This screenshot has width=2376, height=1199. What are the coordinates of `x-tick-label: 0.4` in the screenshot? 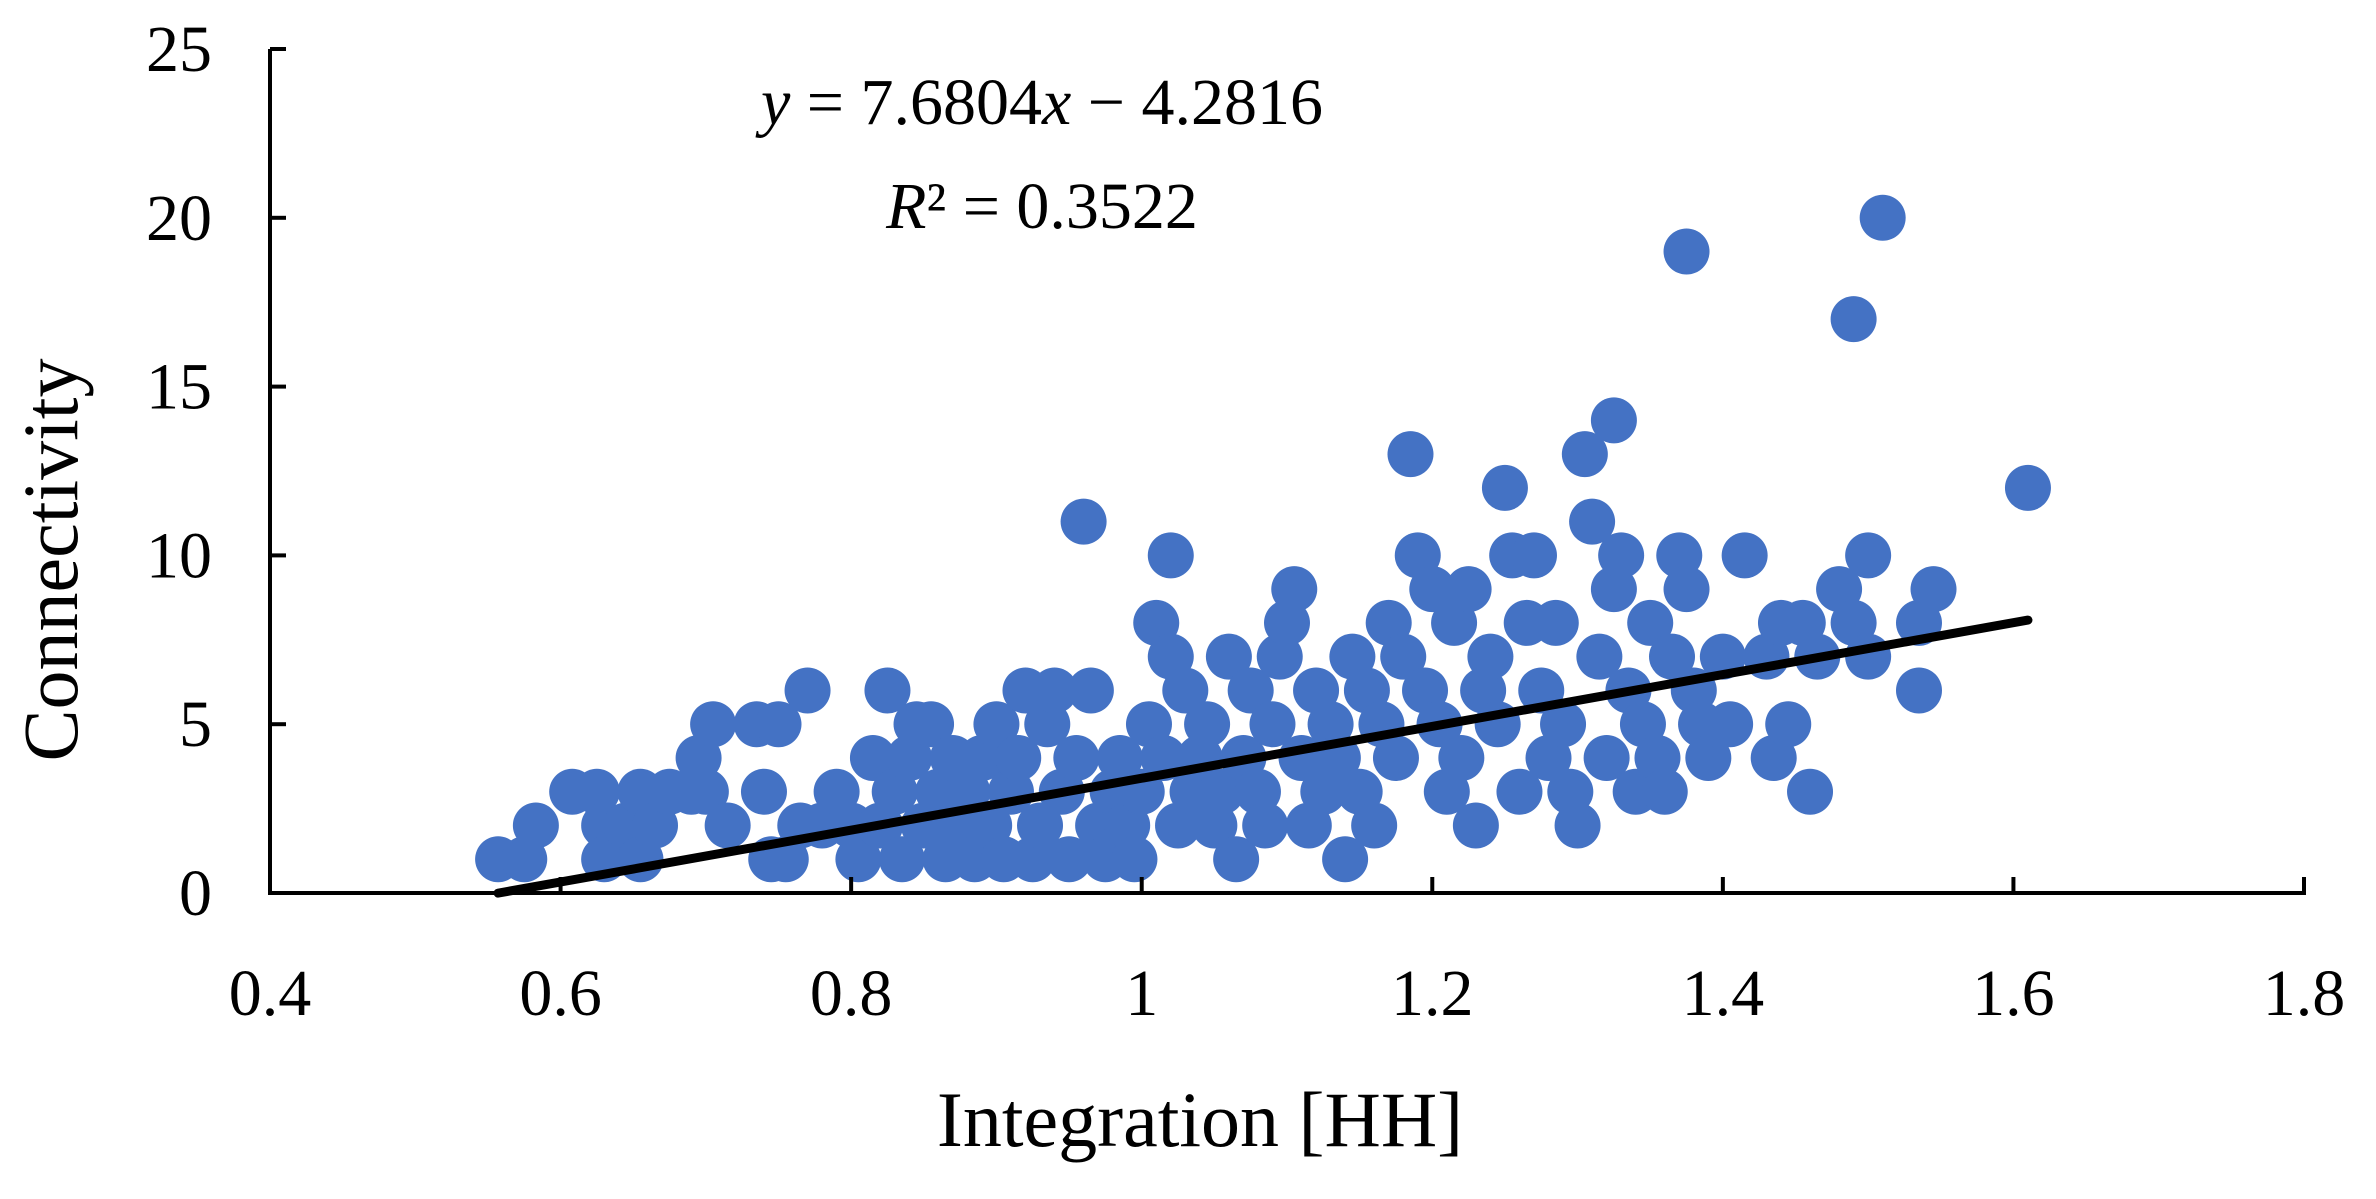 It's located at (270, 993).